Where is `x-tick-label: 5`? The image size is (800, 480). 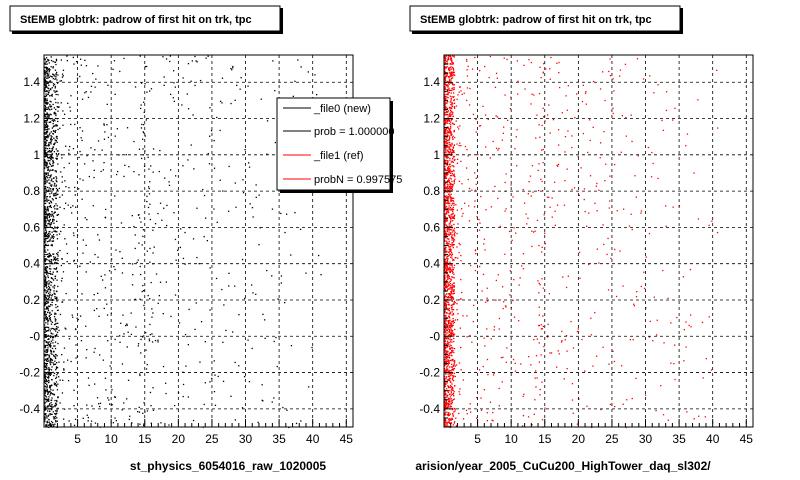 x-tick-label: 5 is located at coordinates (477, 439).